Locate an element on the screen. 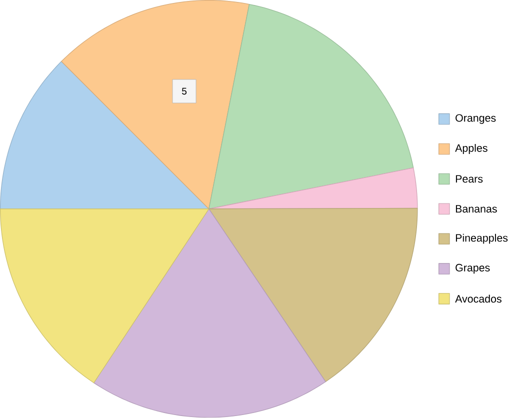 This screenshot has width=508, height=418. legend-label: Pears is located at coordinates (469, 179).